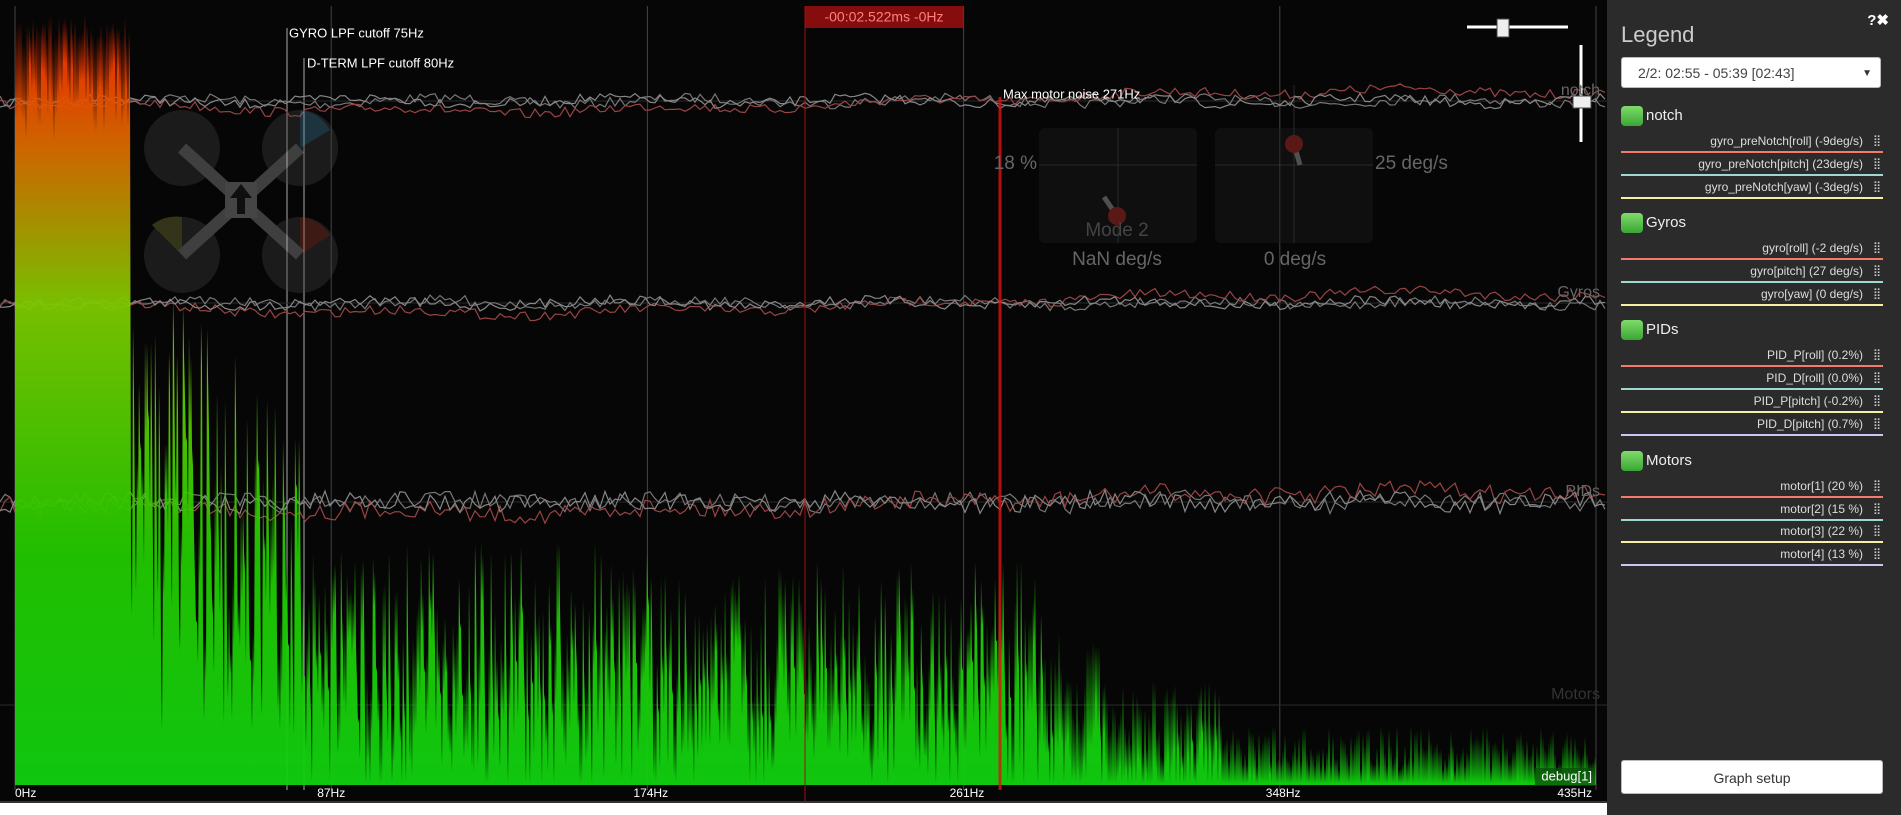 The width and height of the screenshot is (1901, 815). What do you see at coordinates (1808, 401) in the screenshot?
I see `legend-item-text: PID_P[pitch] (-0.2%)` at bounding box center [1808, 401].